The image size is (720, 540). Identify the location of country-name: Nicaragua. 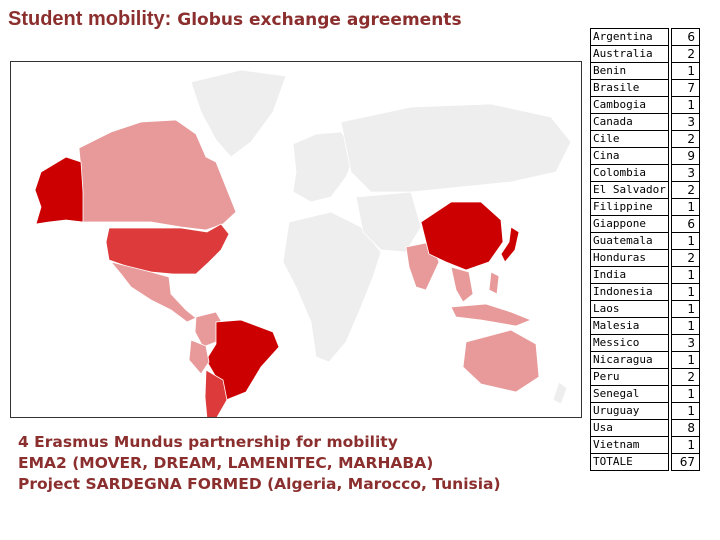
(629, 360).